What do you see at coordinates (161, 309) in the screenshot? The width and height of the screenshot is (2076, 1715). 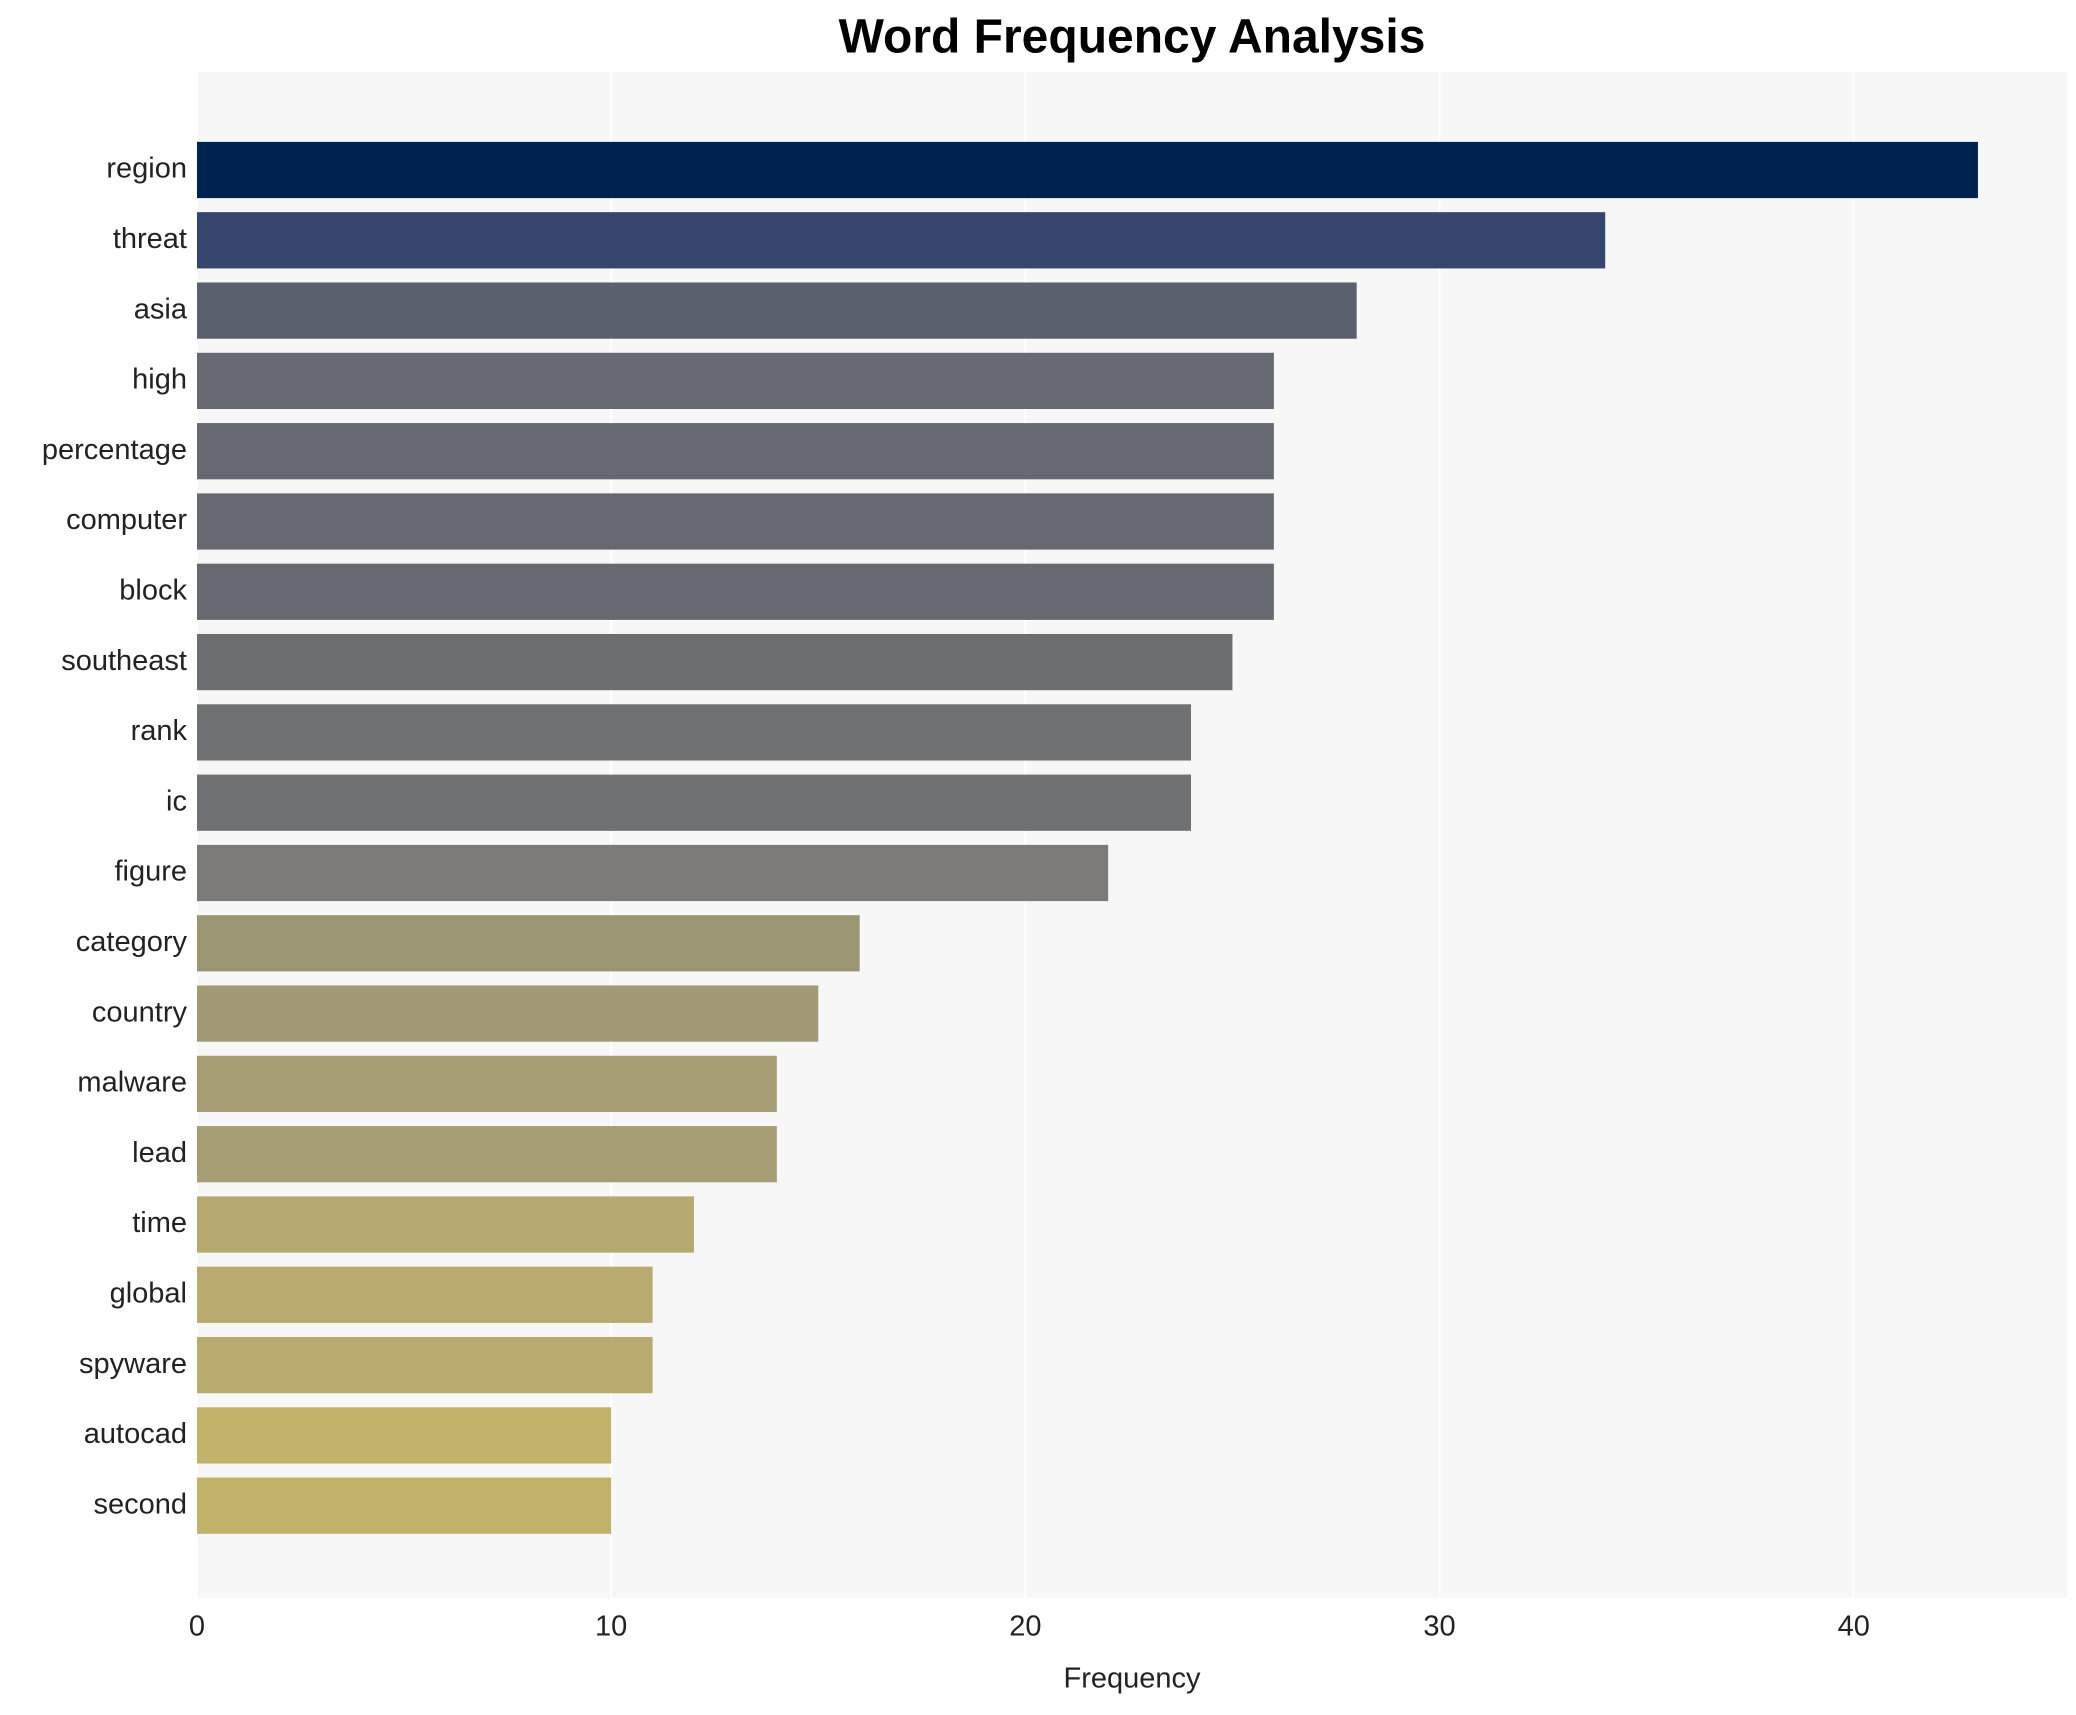 I see `y-tick-label: asia` at bounding box center [161, 309].